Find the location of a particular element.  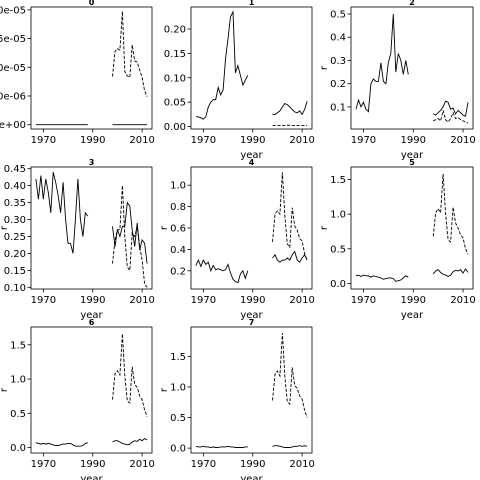

panel-7: 7 1970 1990 2010 0.0 0.5 1.0 1.5 year r is located at coordinates (237, 399).